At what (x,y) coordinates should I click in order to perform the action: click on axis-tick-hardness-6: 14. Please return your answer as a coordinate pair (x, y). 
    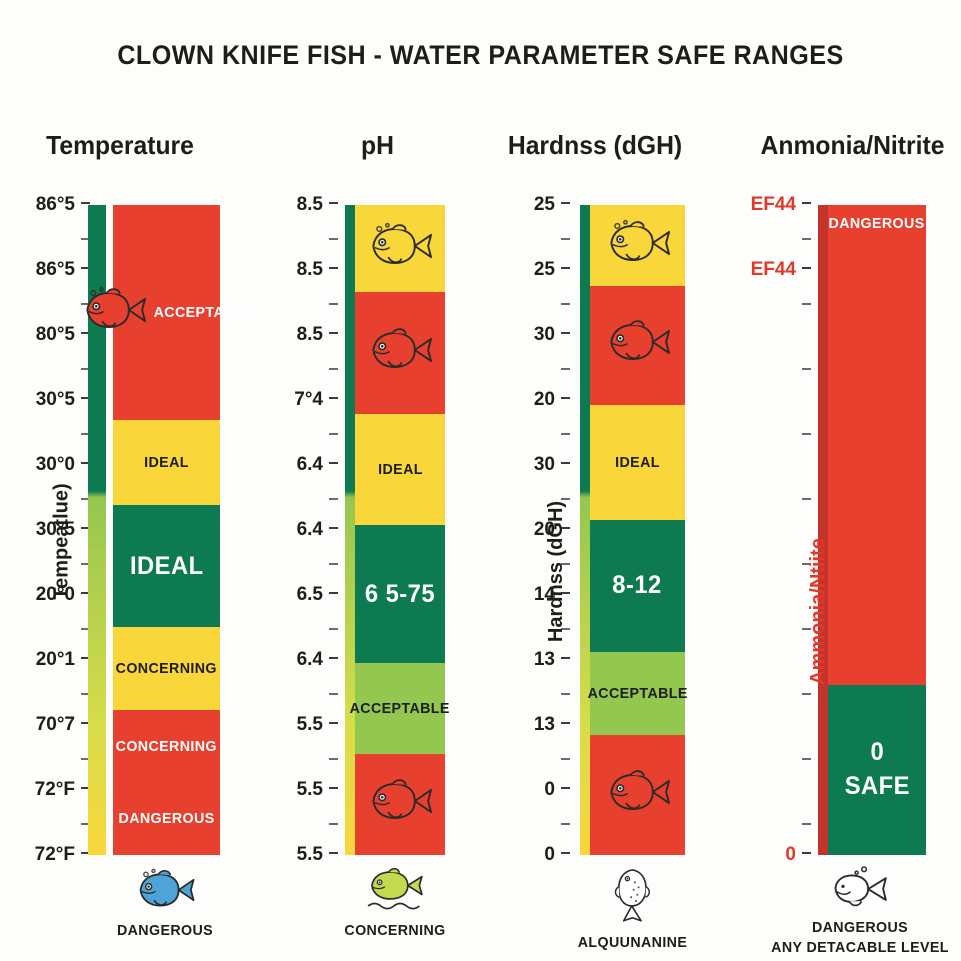
    Looking at the image, I should click on (552, 595).